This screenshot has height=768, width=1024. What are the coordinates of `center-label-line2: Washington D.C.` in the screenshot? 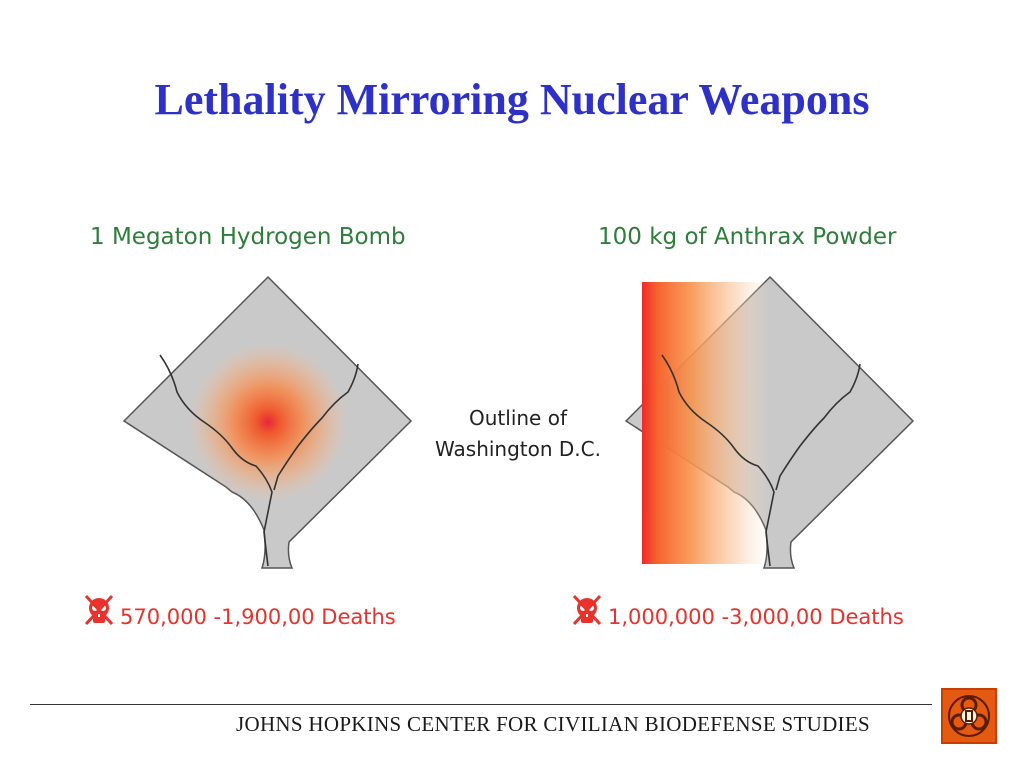 It's located at (518, 449).